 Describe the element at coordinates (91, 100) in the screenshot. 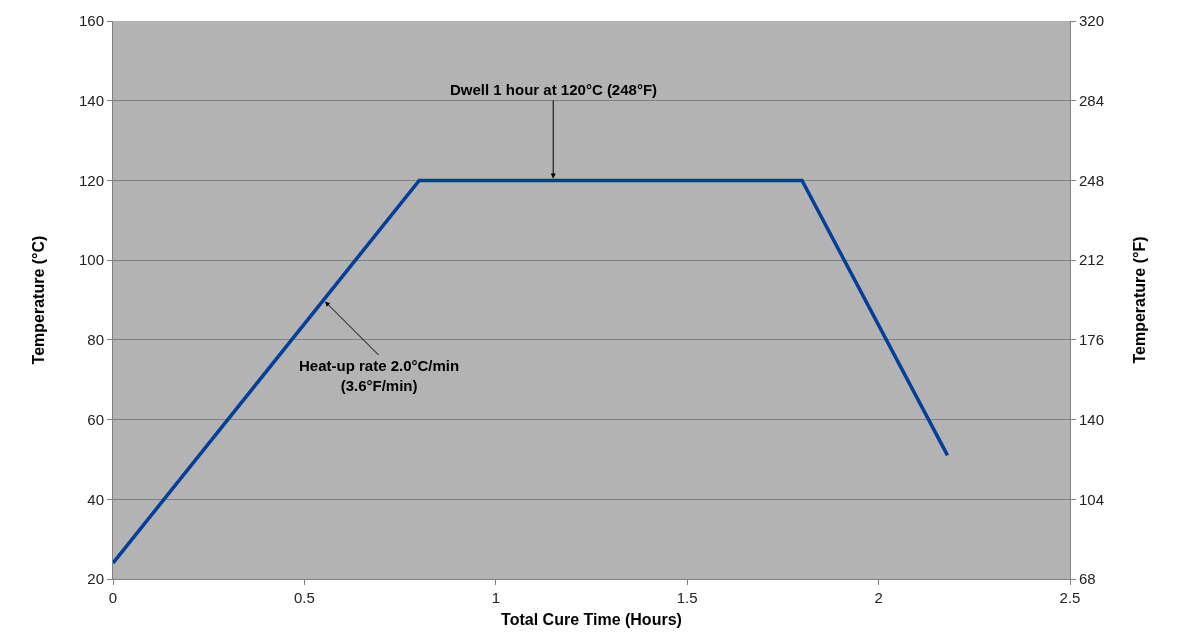

I see `y-tick-label: 140` at that location.